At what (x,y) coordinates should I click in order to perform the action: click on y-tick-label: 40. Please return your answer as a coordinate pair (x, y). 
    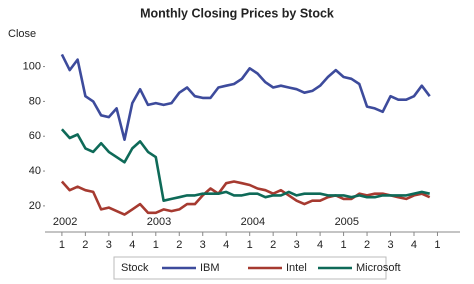
    Looking at the image, I should click on (35, 171).